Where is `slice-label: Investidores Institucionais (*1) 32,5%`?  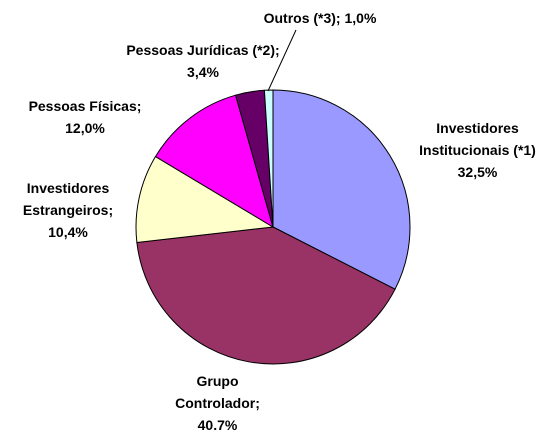
slice-label: Investidores Institucionais (*1) 32,5% is located at coordinates (473, 150).